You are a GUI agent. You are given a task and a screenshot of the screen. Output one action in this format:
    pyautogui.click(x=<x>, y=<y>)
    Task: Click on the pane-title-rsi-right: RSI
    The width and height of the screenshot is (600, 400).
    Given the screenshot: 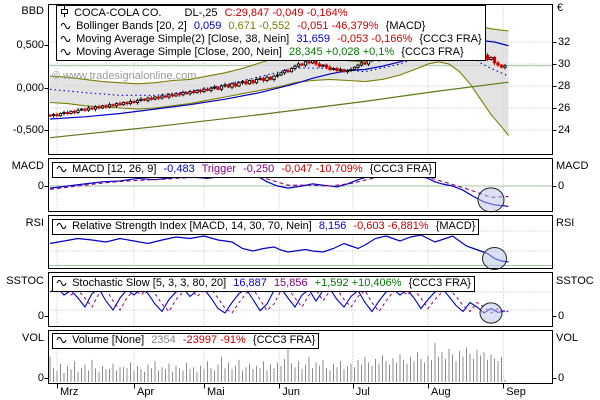 What is the action you would take?
    pyautogui.click(x=565, y=223)
    